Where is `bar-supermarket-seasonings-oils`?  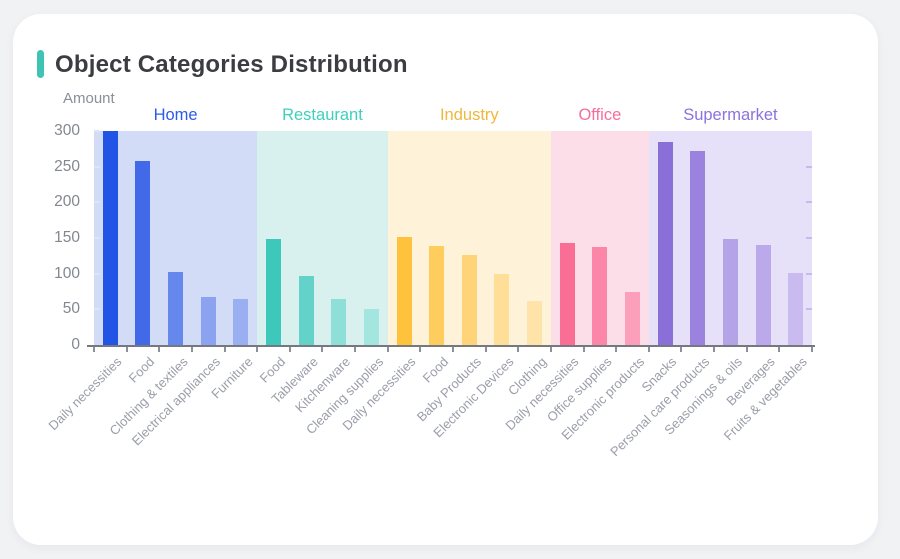 bar-supermarket-seasonings-oils is located at coordinates (730, 291).